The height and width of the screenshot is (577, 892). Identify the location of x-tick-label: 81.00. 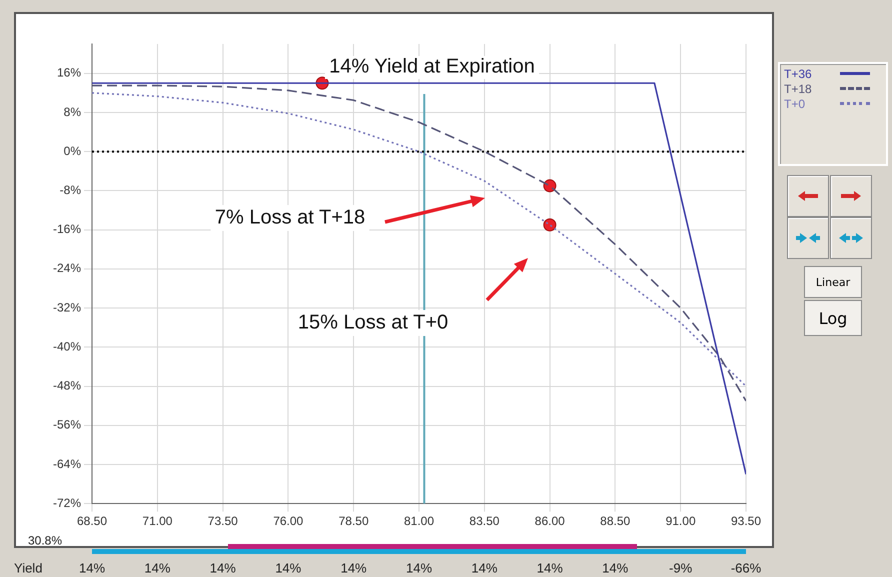
(419, 521).